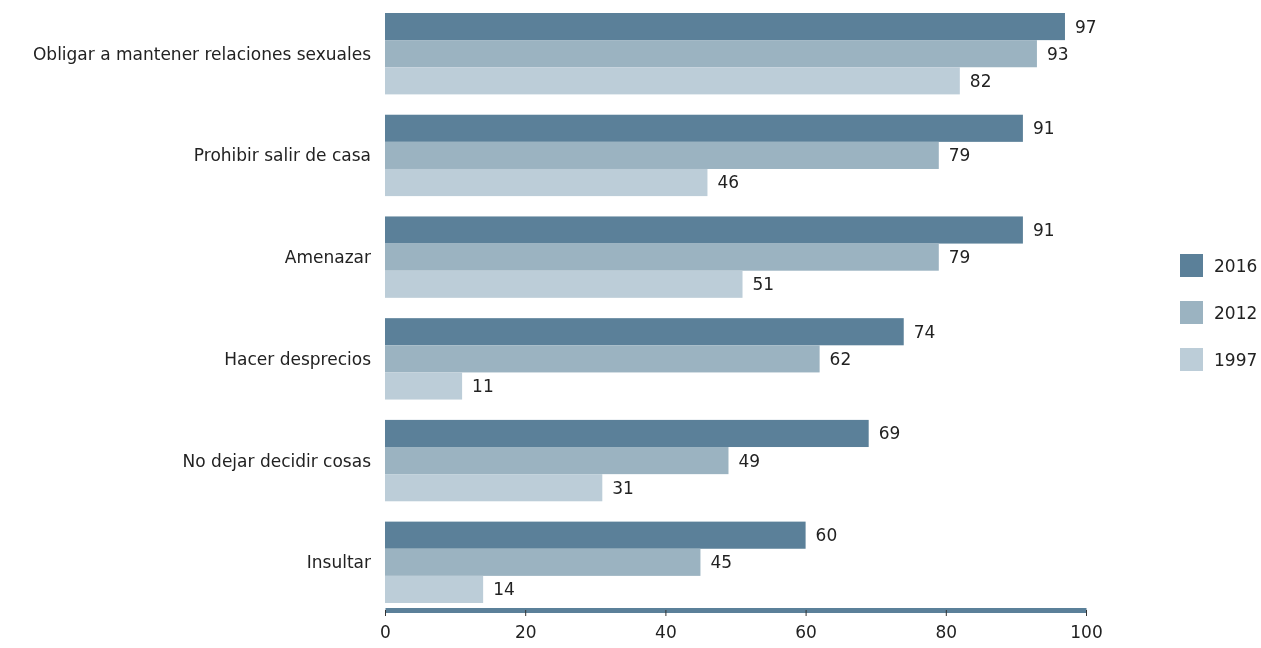 The width and height of the screenshot is (1261, 648). What do you see at coordinates (277, 460) in the screenshot?
I see `y-tick-label: No dejar decidir cosas` at bounding box center [277, 460].